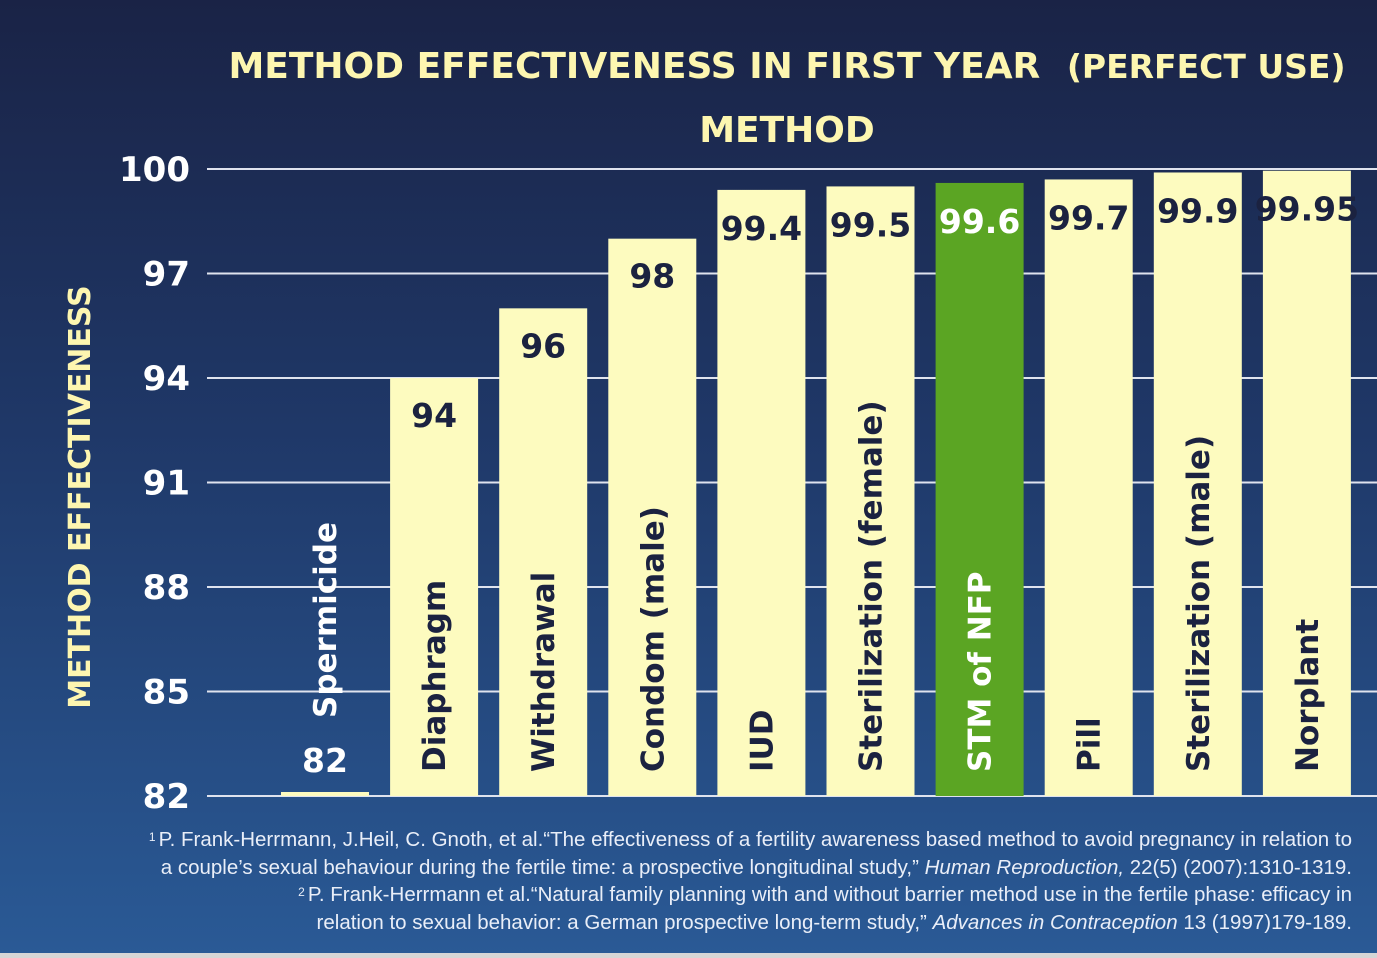  I want to click on y-tick-100: 100, so click(154, 170).